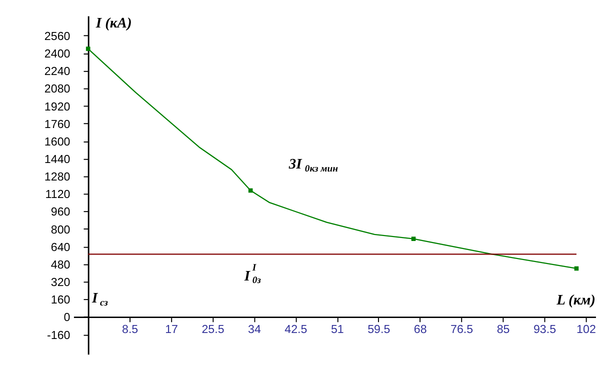 The width and height of the screenshot is (610, 390). What do you see at coordinates (255, 329) in the screenshot?
I see `x-tick-label: 34` at bounding box center [255, 329].